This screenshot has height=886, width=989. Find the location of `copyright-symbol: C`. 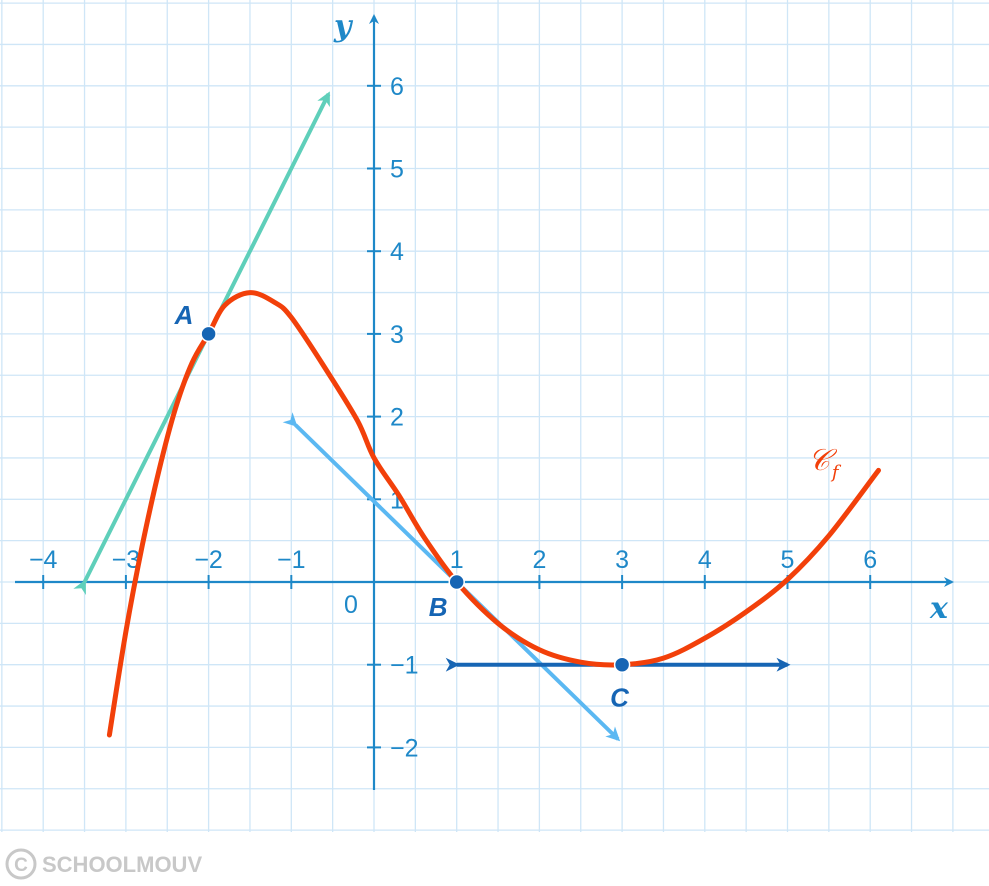

copyright-symbol: C is located at coordinates (21, 865).